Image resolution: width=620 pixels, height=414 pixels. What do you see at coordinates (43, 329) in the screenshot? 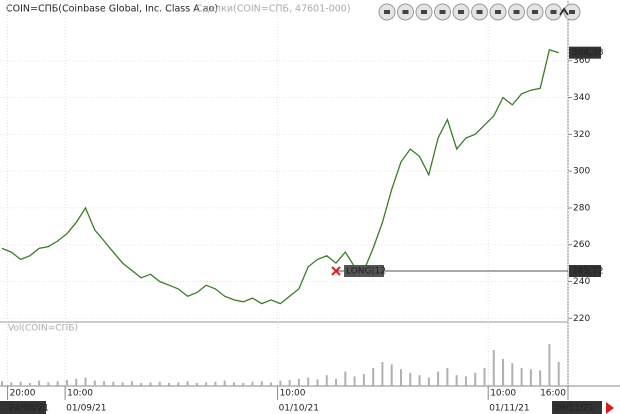
I see `volume-label: Vol(COIN=СПБ)` at bounding box center [43, 329].